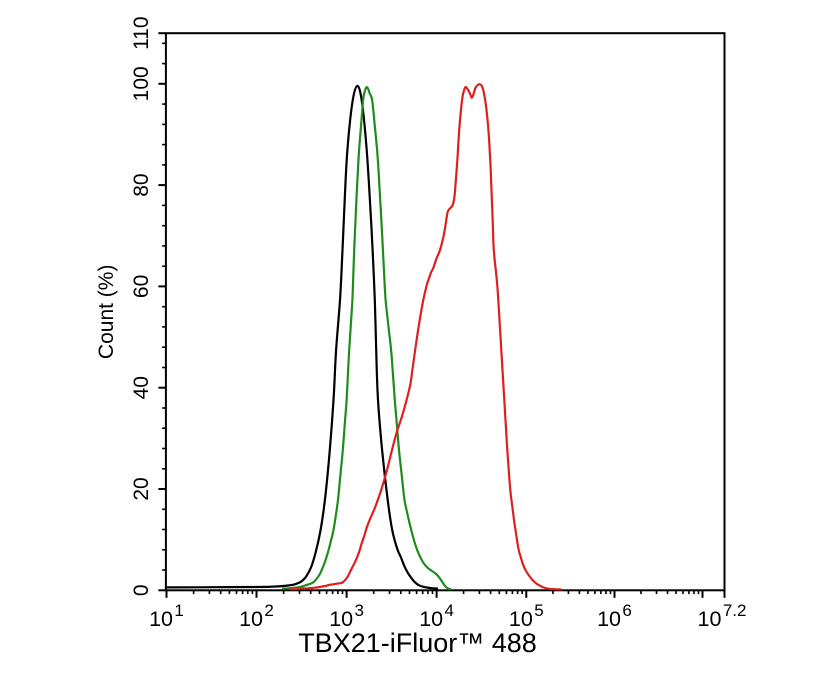 The width and height of the screenshot is (835, 673). What do you see at coordinates (141, 184) in the screenshot?
I see `svg-text: 80` at bounding box center [141, 184].